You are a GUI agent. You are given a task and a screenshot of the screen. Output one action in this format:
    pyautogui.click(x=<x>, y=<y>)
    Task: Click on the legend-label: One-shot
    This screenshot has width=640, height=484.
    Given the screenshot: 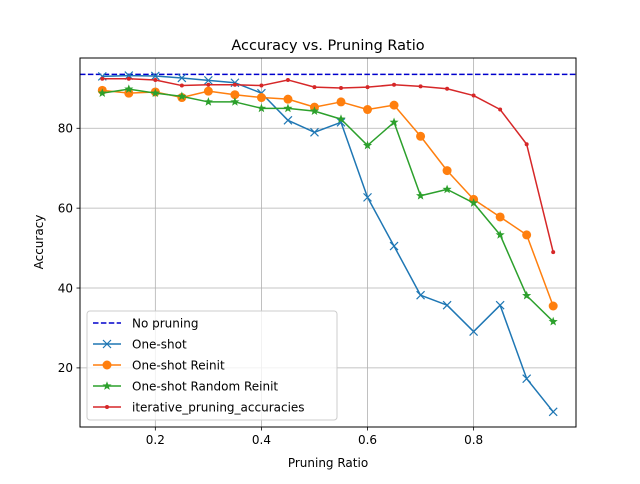 What is the action you would take?
    pyautogui.click(x=159, y=344)
    